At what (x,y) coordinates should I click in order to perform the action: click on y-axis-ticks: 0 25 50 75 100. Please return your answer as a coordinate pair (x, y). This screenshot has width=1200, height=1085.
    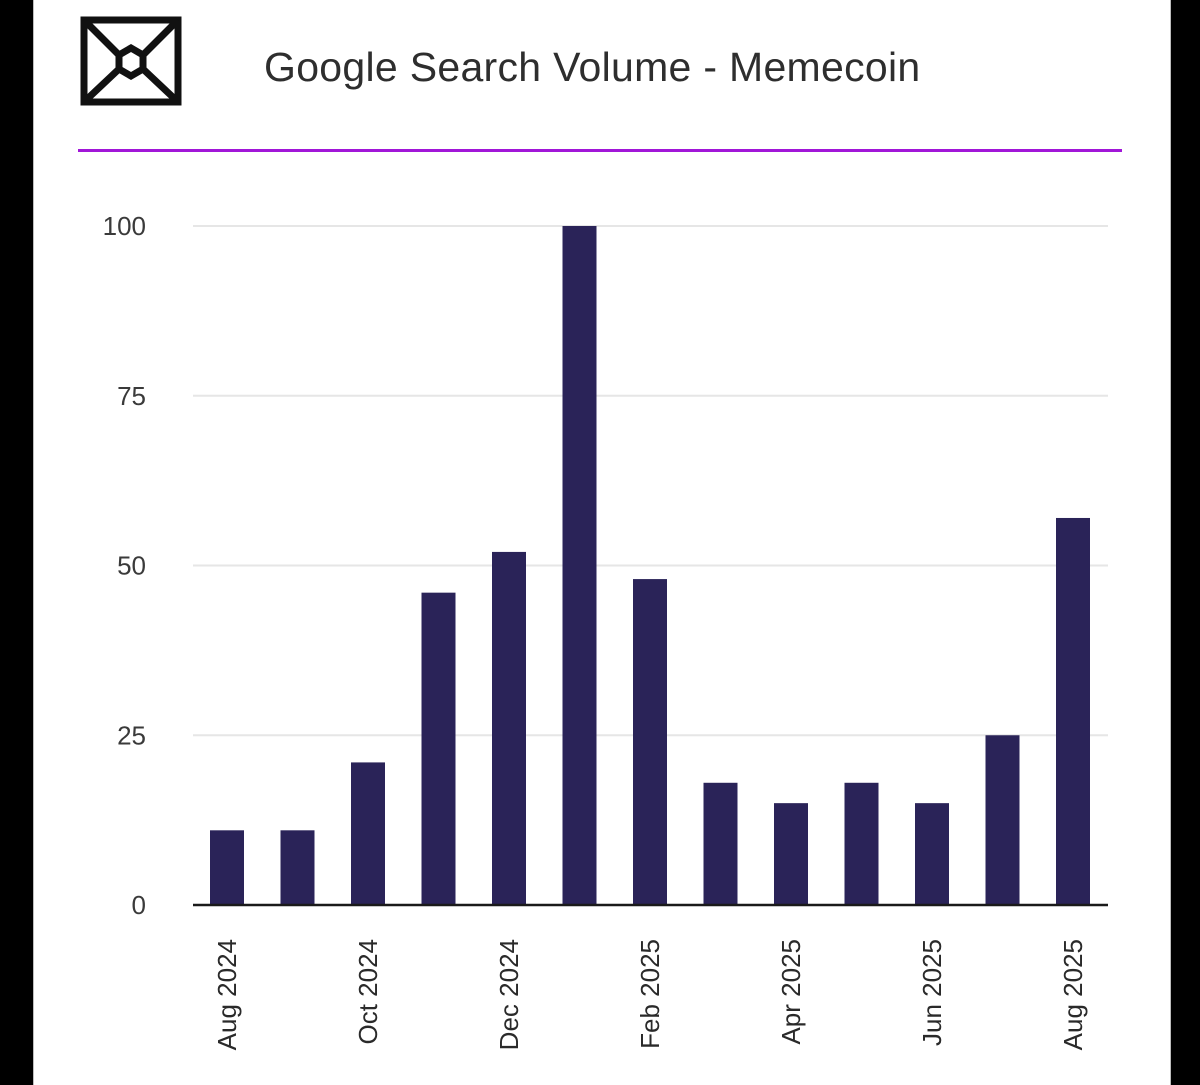
    Looking at the image, I should click on (124, 565).